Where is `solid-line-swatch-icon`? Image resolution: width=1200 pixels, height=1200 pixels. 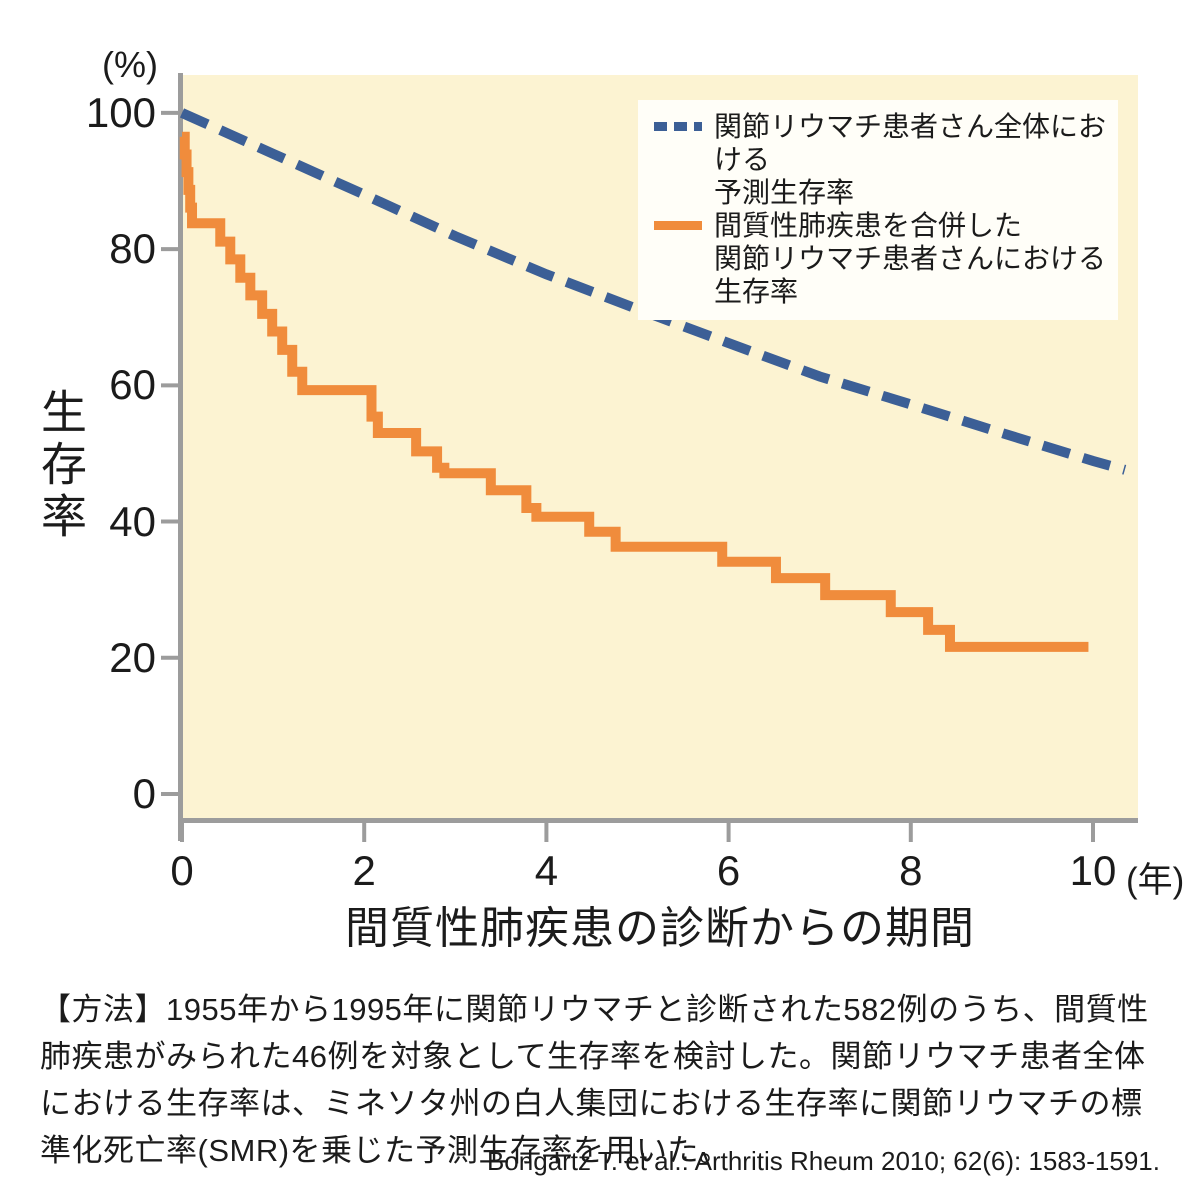 solid-line-swatch-icon is located at coordinates (678, 225).